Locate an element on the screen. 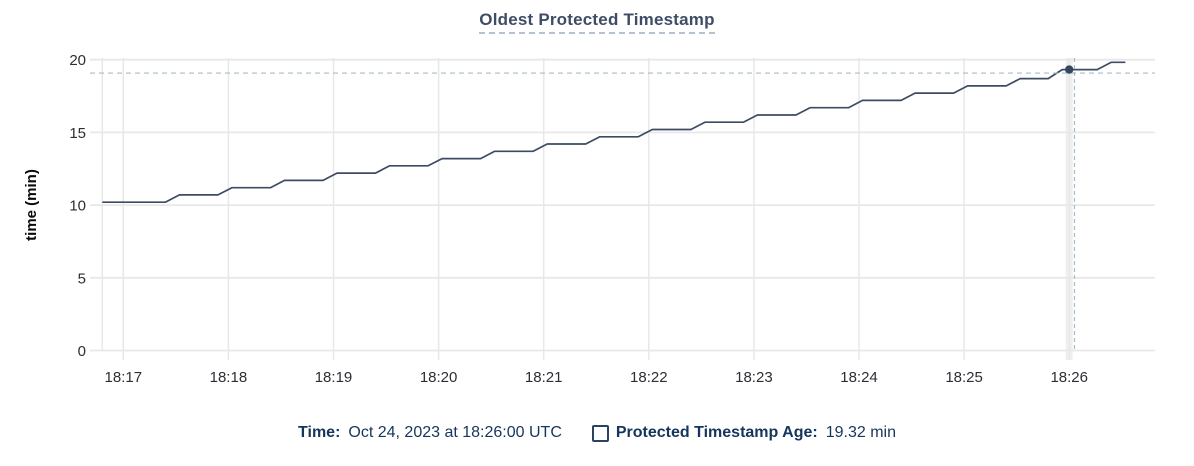 The height and width of the screenshot is (466, 1194). x-tick-label: 18:24 is located at coordinates (859, 377).